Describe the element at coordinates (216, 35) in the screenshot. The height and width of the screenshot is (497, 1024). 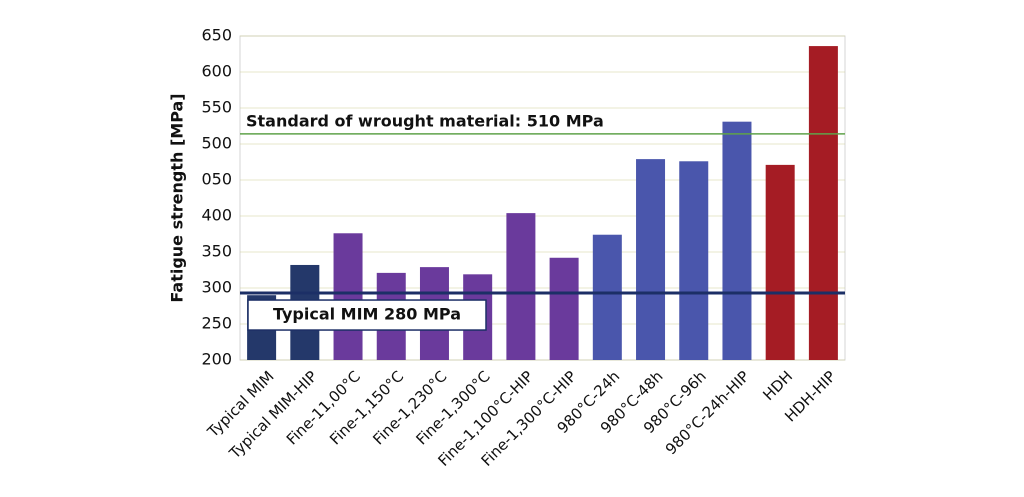
I see `y-tick-label: 650` at that location.